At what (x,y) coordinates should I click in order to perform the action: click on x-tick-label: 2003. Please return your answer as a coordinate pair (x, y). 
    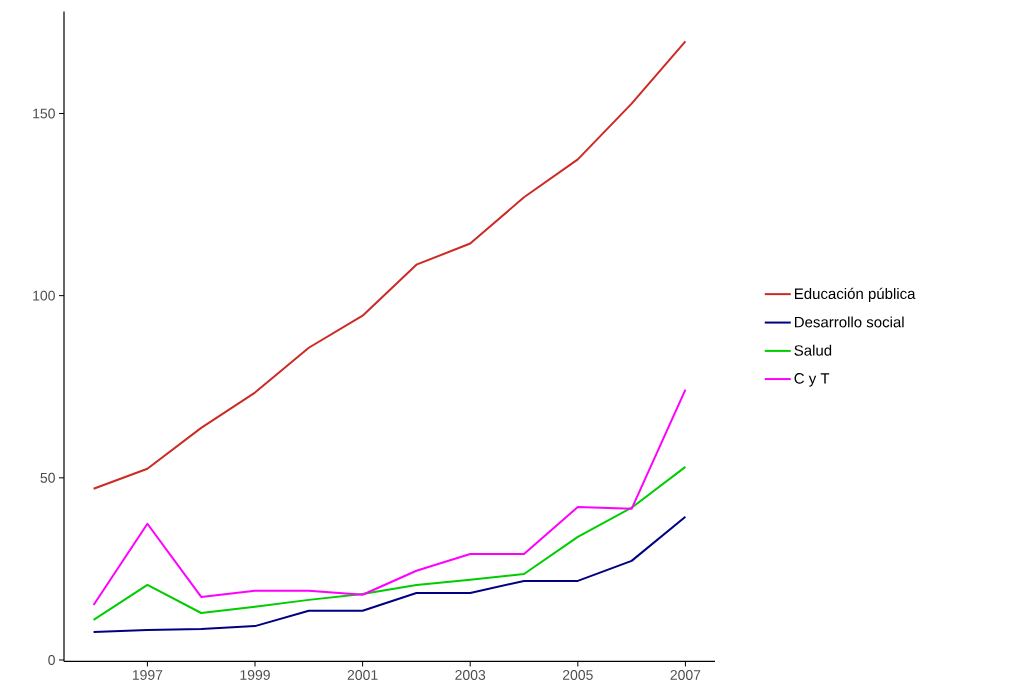
    Looking at the image, I should click on (470, 674).